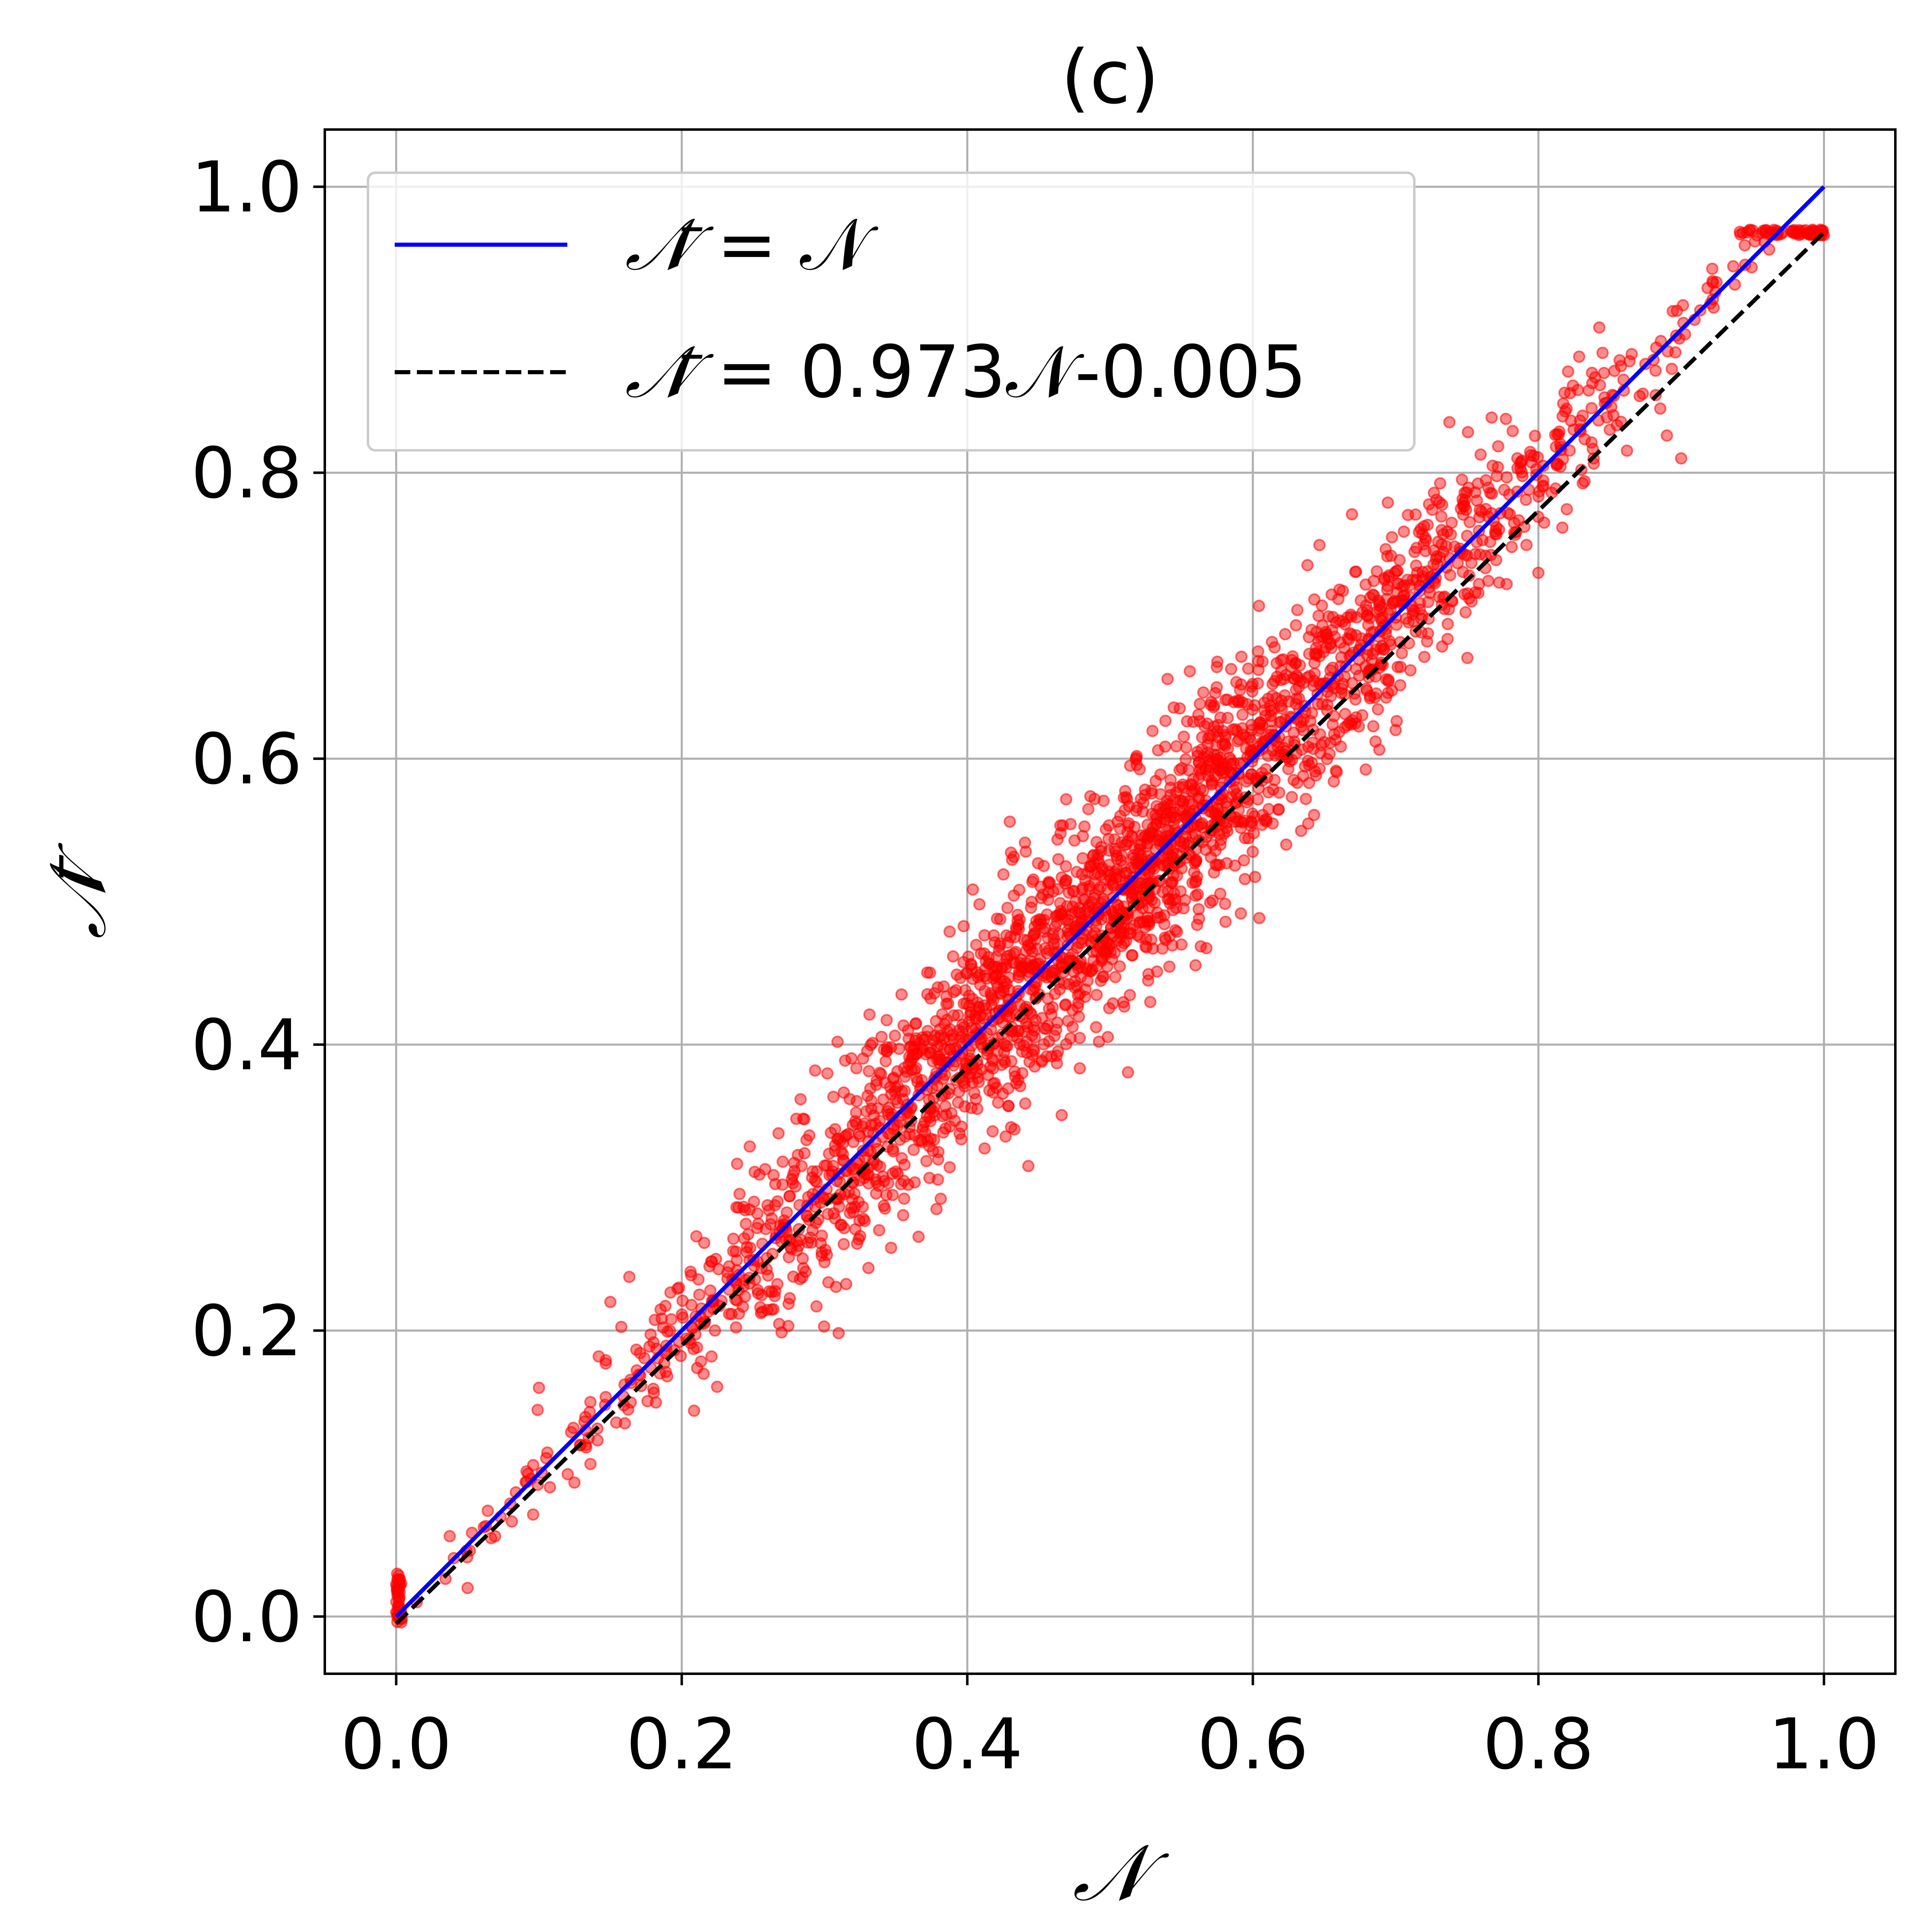  I want to click on legend-entry-identity: 𝒩̄ = 𝒩, so click(752, 245).